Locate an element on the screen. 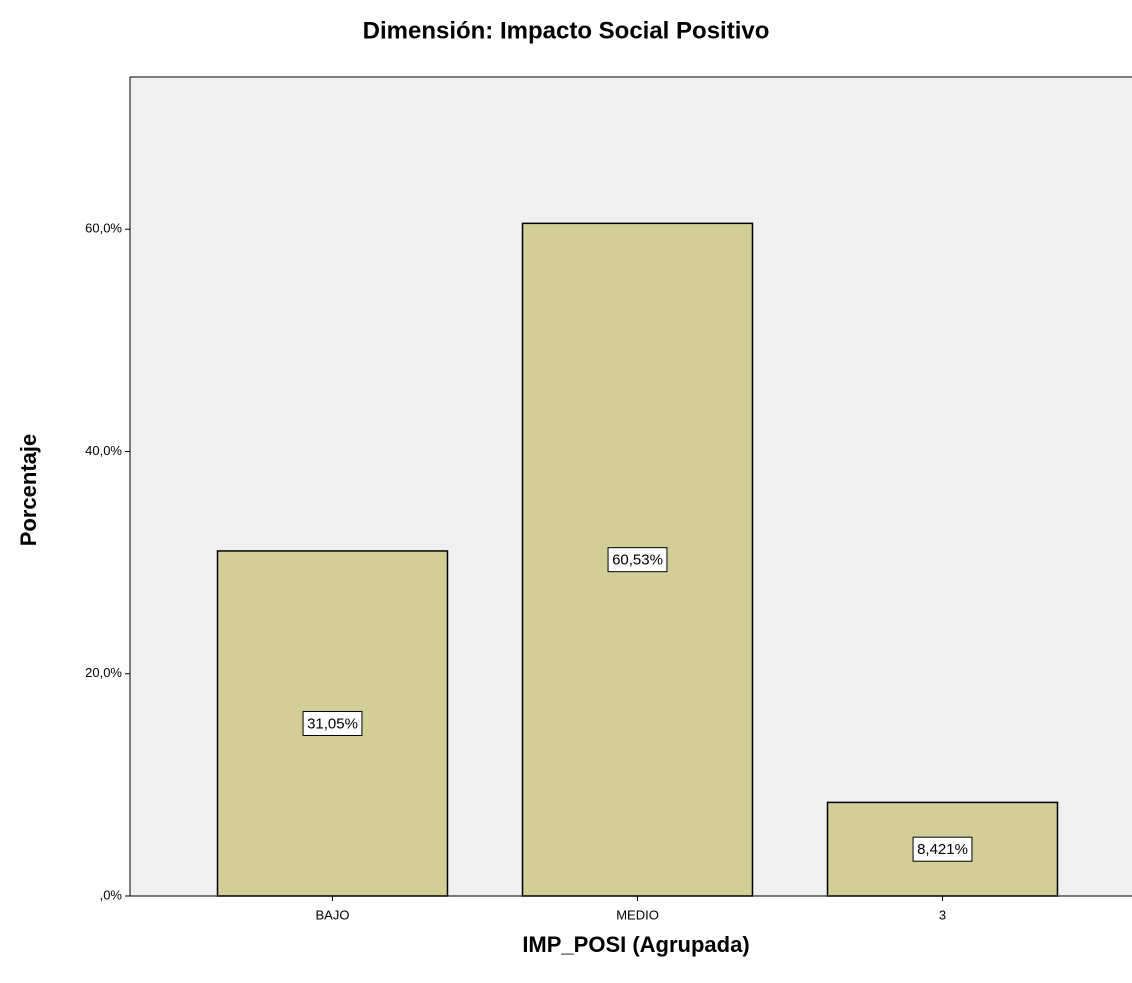 The width and height of the screenshot is (1132, 983). y-tick-label: ,0% is located at coordinates (111, 894).